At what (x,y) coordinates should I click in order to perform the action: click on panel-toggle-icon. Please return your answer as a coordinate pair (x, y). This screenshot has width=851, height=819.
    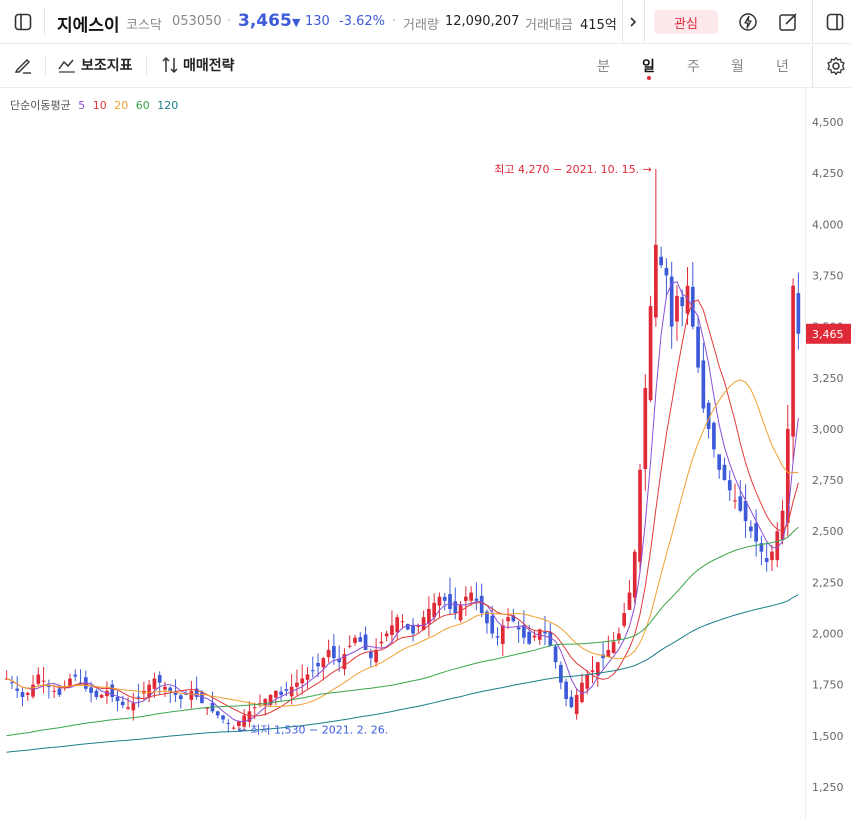
    Looking at the image, I should click on (835, 22).